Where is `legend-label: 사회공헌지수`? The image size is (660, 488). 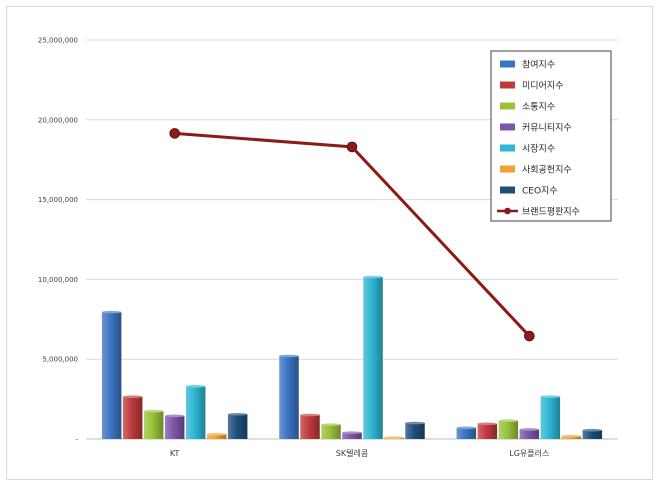
legend-label: 사회공헌지수 is located at coordinates (547, 169).